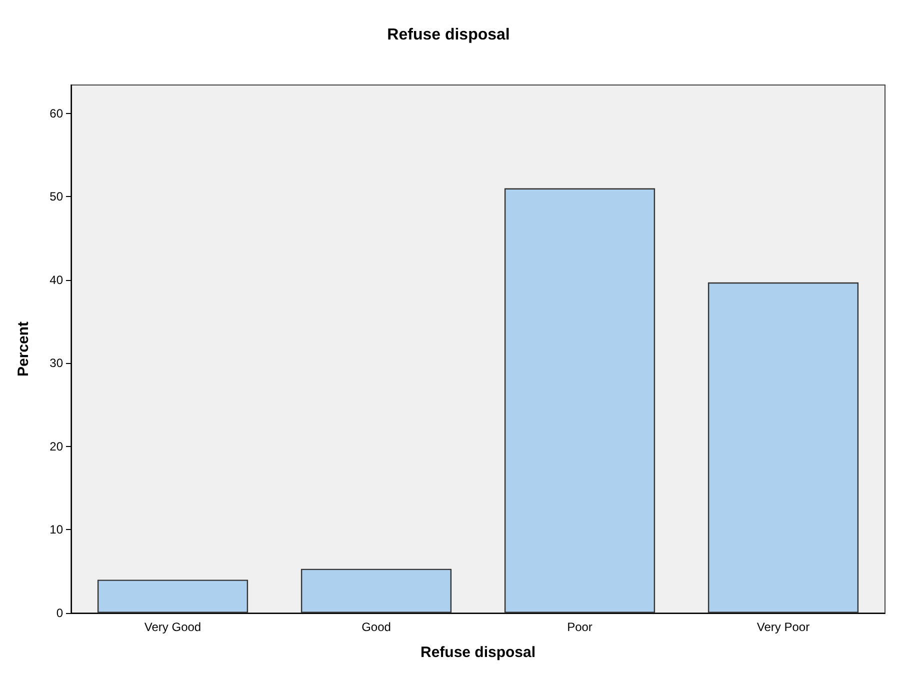 This screenshot has height=681, width=897. Describe the element at coordinates (448, 35) in the screenshot. I see `chart-title: Refuse disposal` at that location.